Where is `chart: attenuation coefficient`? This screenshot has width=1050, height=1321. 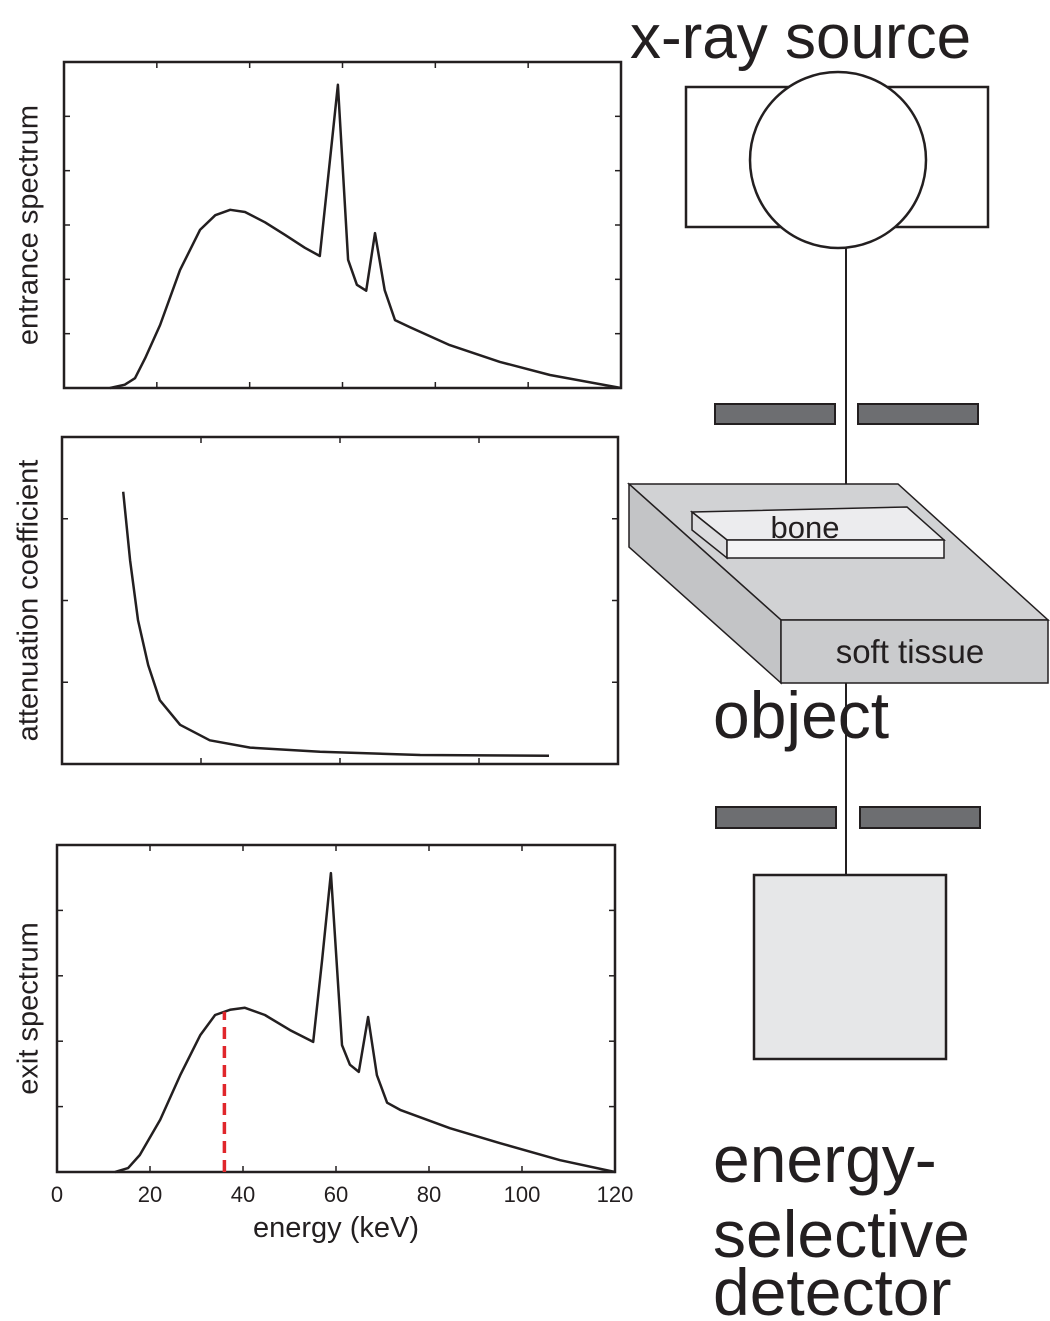 chart: attenuation coefficient is located at coordinates (316, 600).